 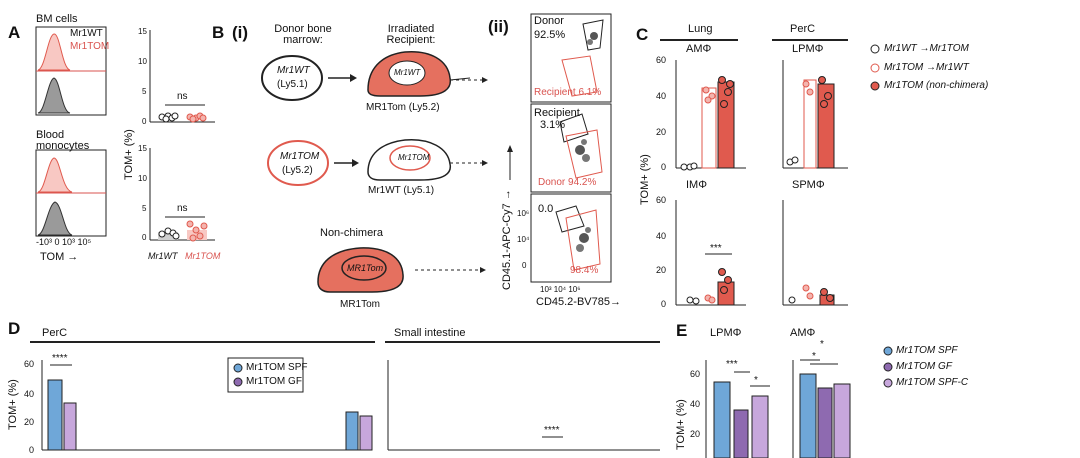 What do you see at coordinates (695, 374) in the screenshot?
I see `e-ytick: 60` at bounding box center [695, 374].